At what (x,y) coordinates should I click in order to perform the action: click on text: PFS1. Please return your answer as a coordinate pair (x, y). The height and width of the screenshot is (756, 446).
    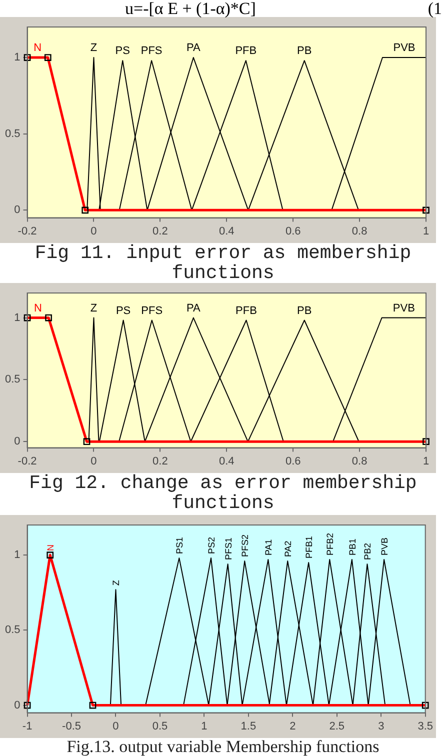
    Looking at the image, I should click on (228, 549).